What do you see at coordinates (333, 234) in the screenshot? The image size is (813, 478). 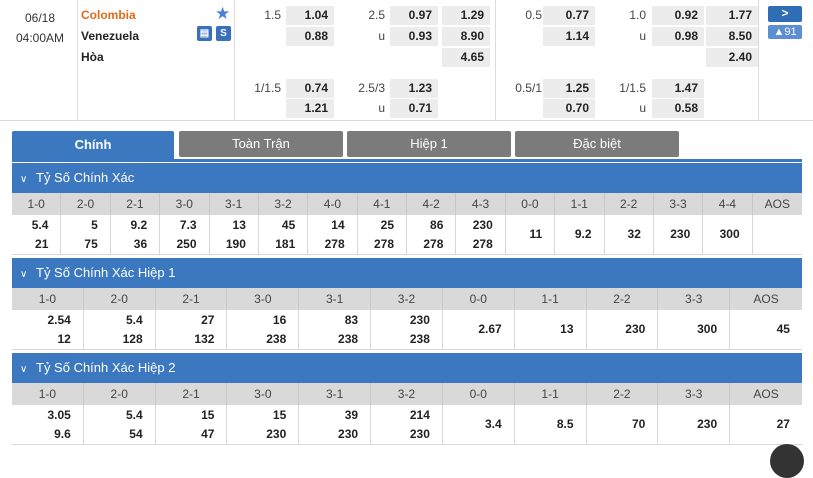 I see `score-odds-cell: 14 278` at bounding box center [333, 234].